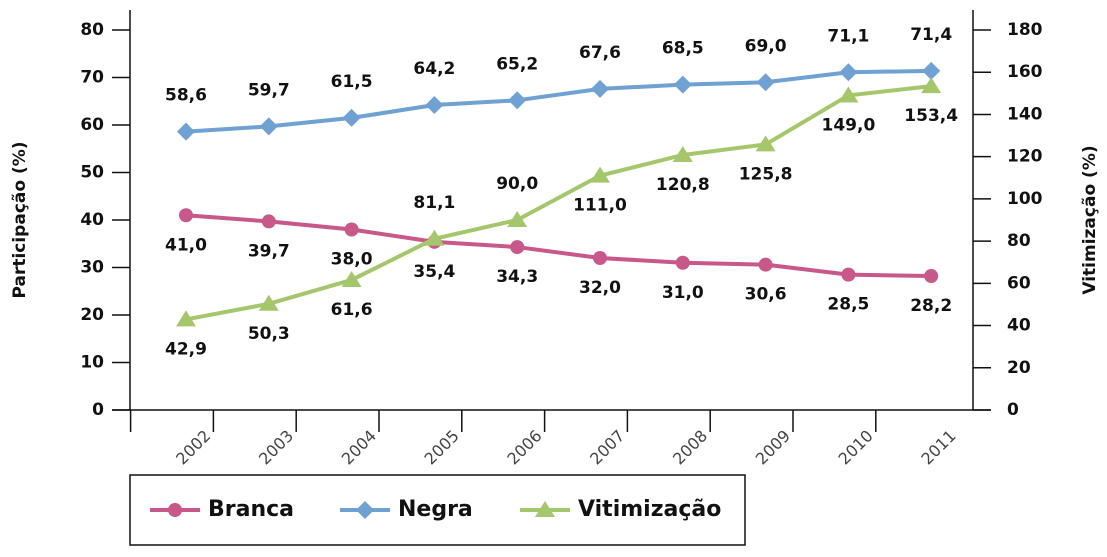 Image resolution: width=1107 pixels, height=557 pixels. Describe the element at coordinates (269, 90) in the screenshot. I see `data-label: 59,7` at that location.